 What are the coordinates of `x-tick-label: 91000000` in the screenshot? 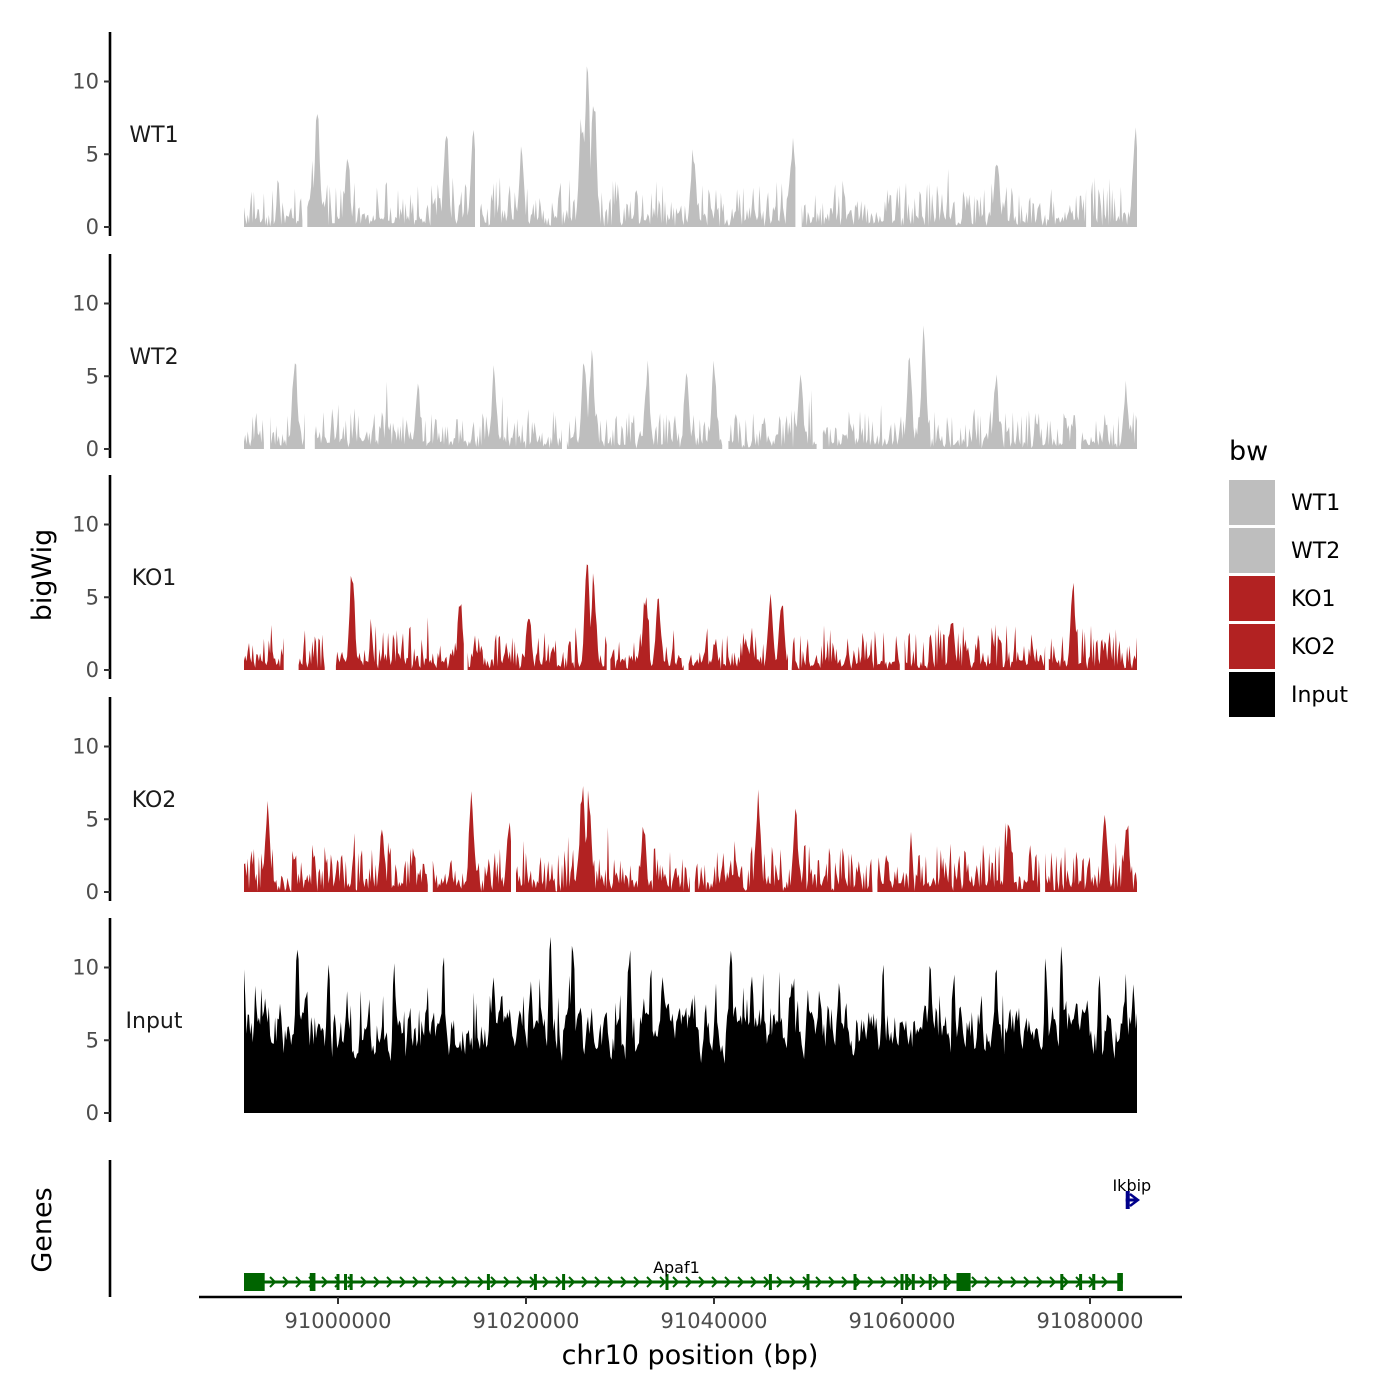 It's located at (338, 1321).